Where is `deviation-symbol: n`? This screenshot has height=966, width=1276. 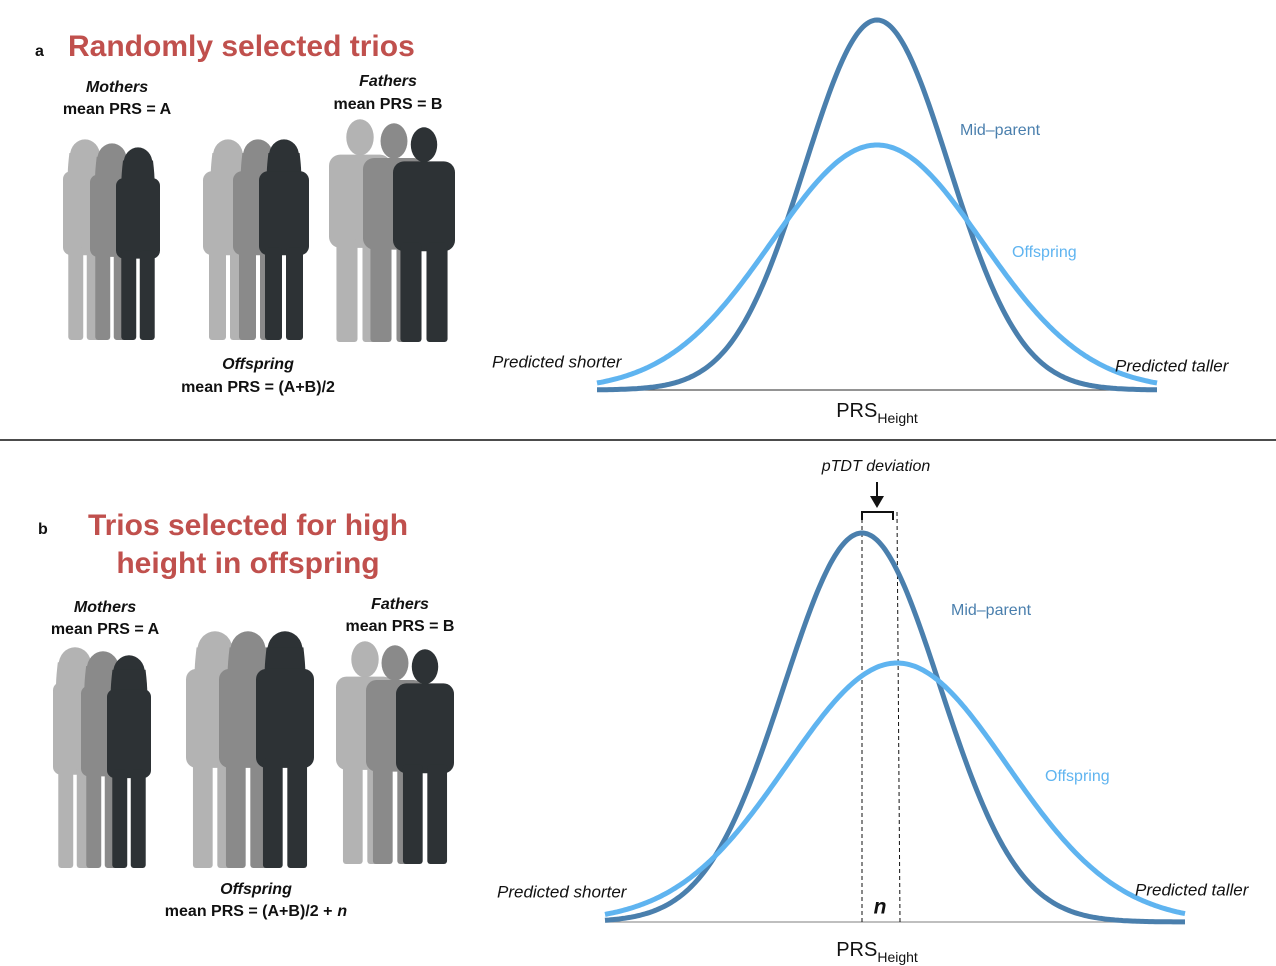 deviation-symbol: n is located at coordinates (880, 907).